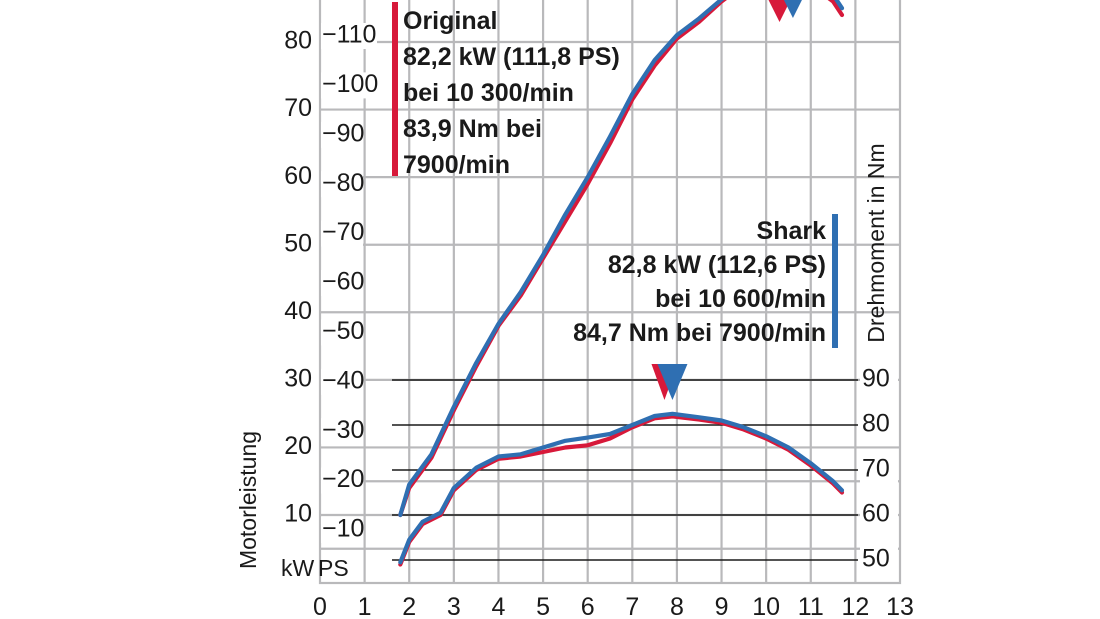 This screenshot has width=1100, height=619. I want to click on ps-tick-label: −50, so click(343, 331).